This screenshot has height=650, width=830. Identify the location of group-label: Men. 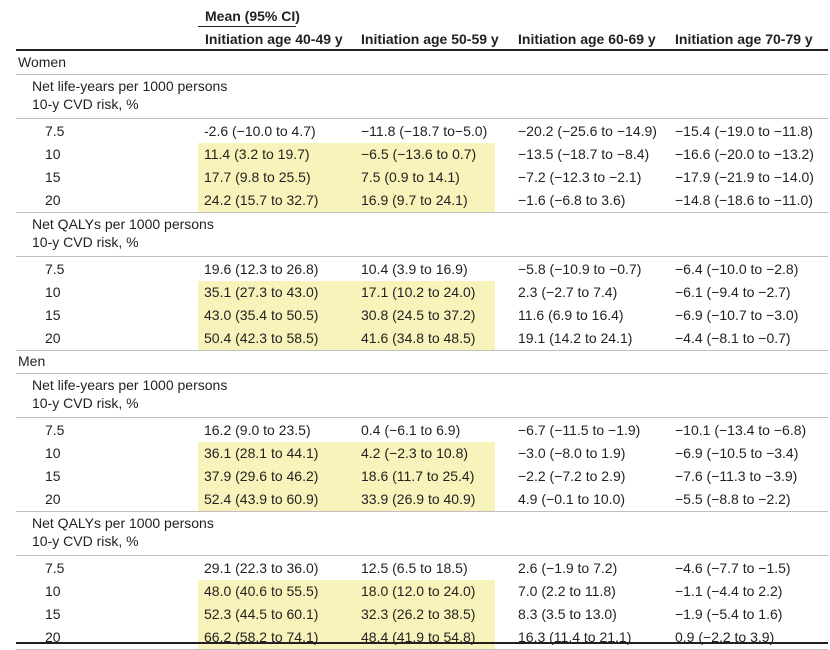
(32, 361).